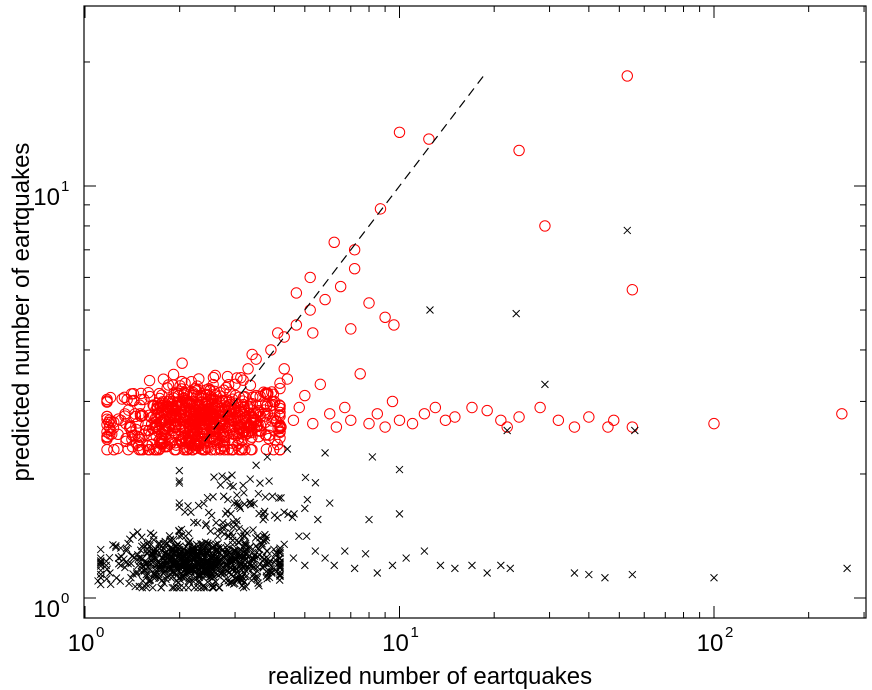  What do you see at coordinates (395, 643) in the screenshot?
I see `x-tick-label: 10` at bounding box center [395, 643].